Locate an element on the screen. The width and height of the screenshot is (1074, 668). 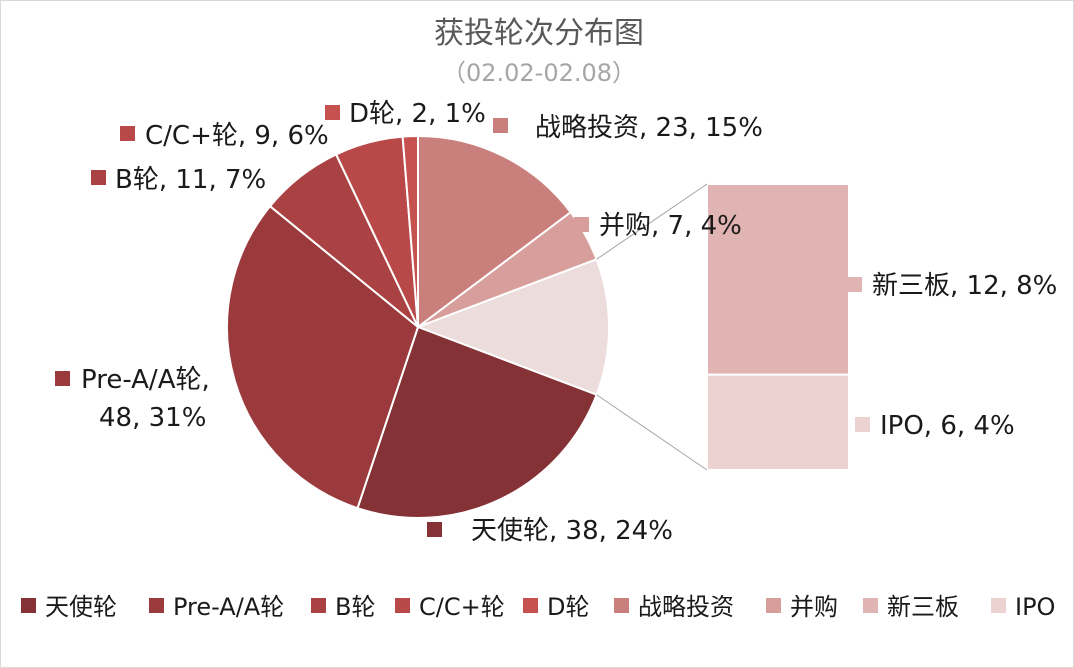
data-label-marker-d is located at coordinates (332, 112).